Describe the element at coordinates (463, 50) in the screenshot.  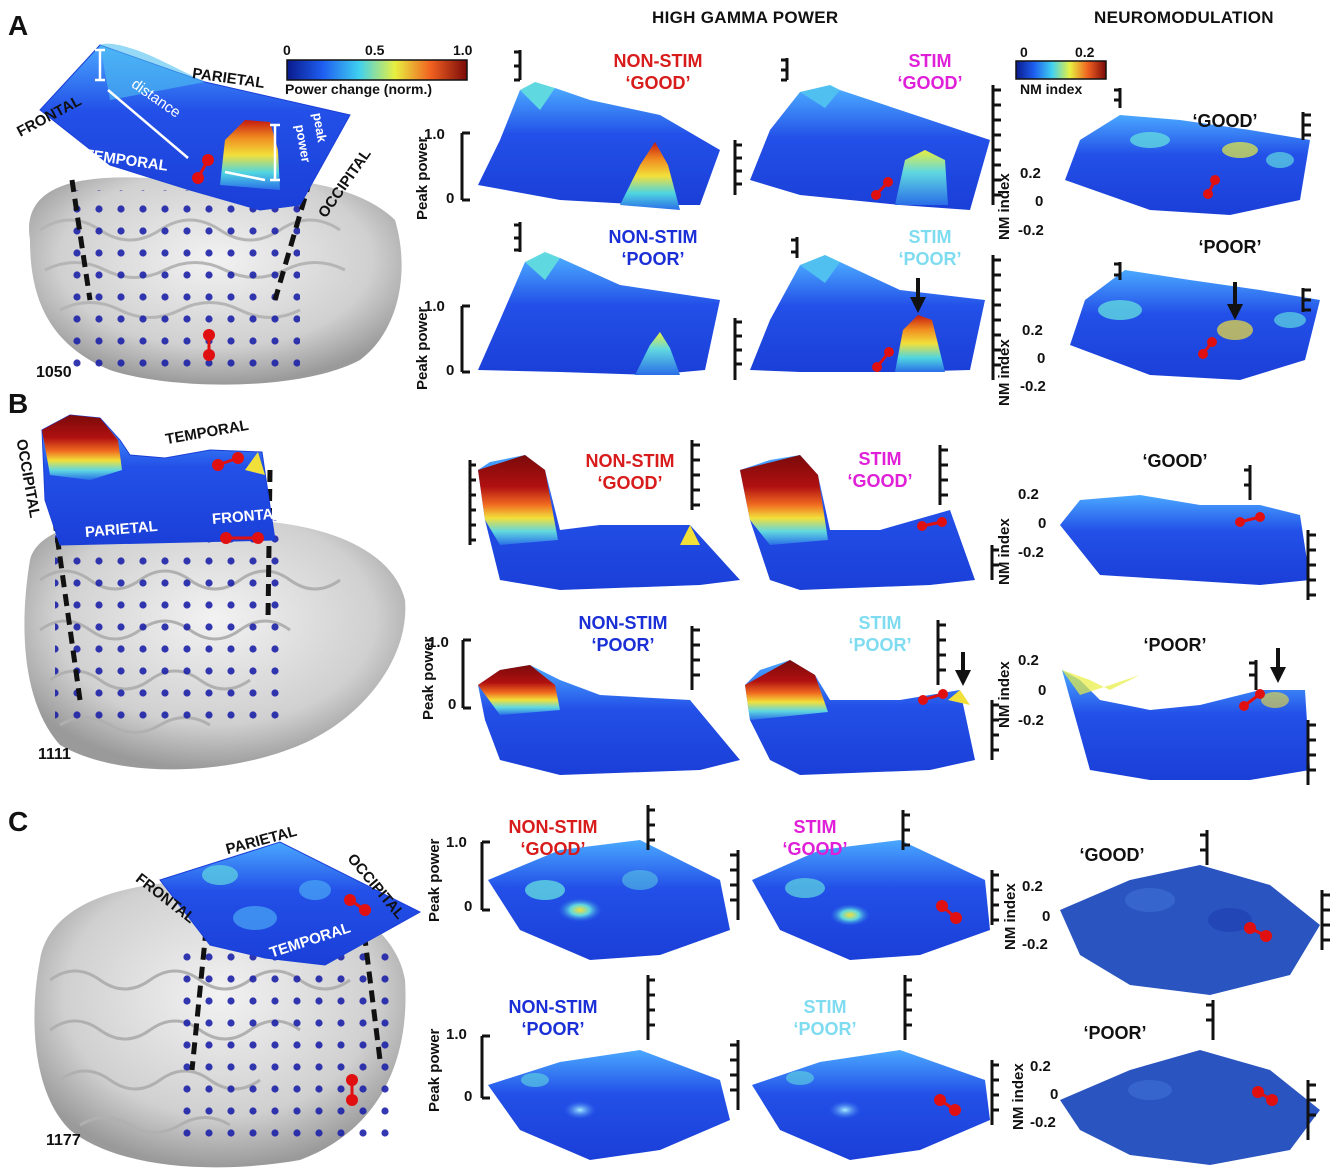
I see `power-colorbar-tick-max: 1.0` at that location.